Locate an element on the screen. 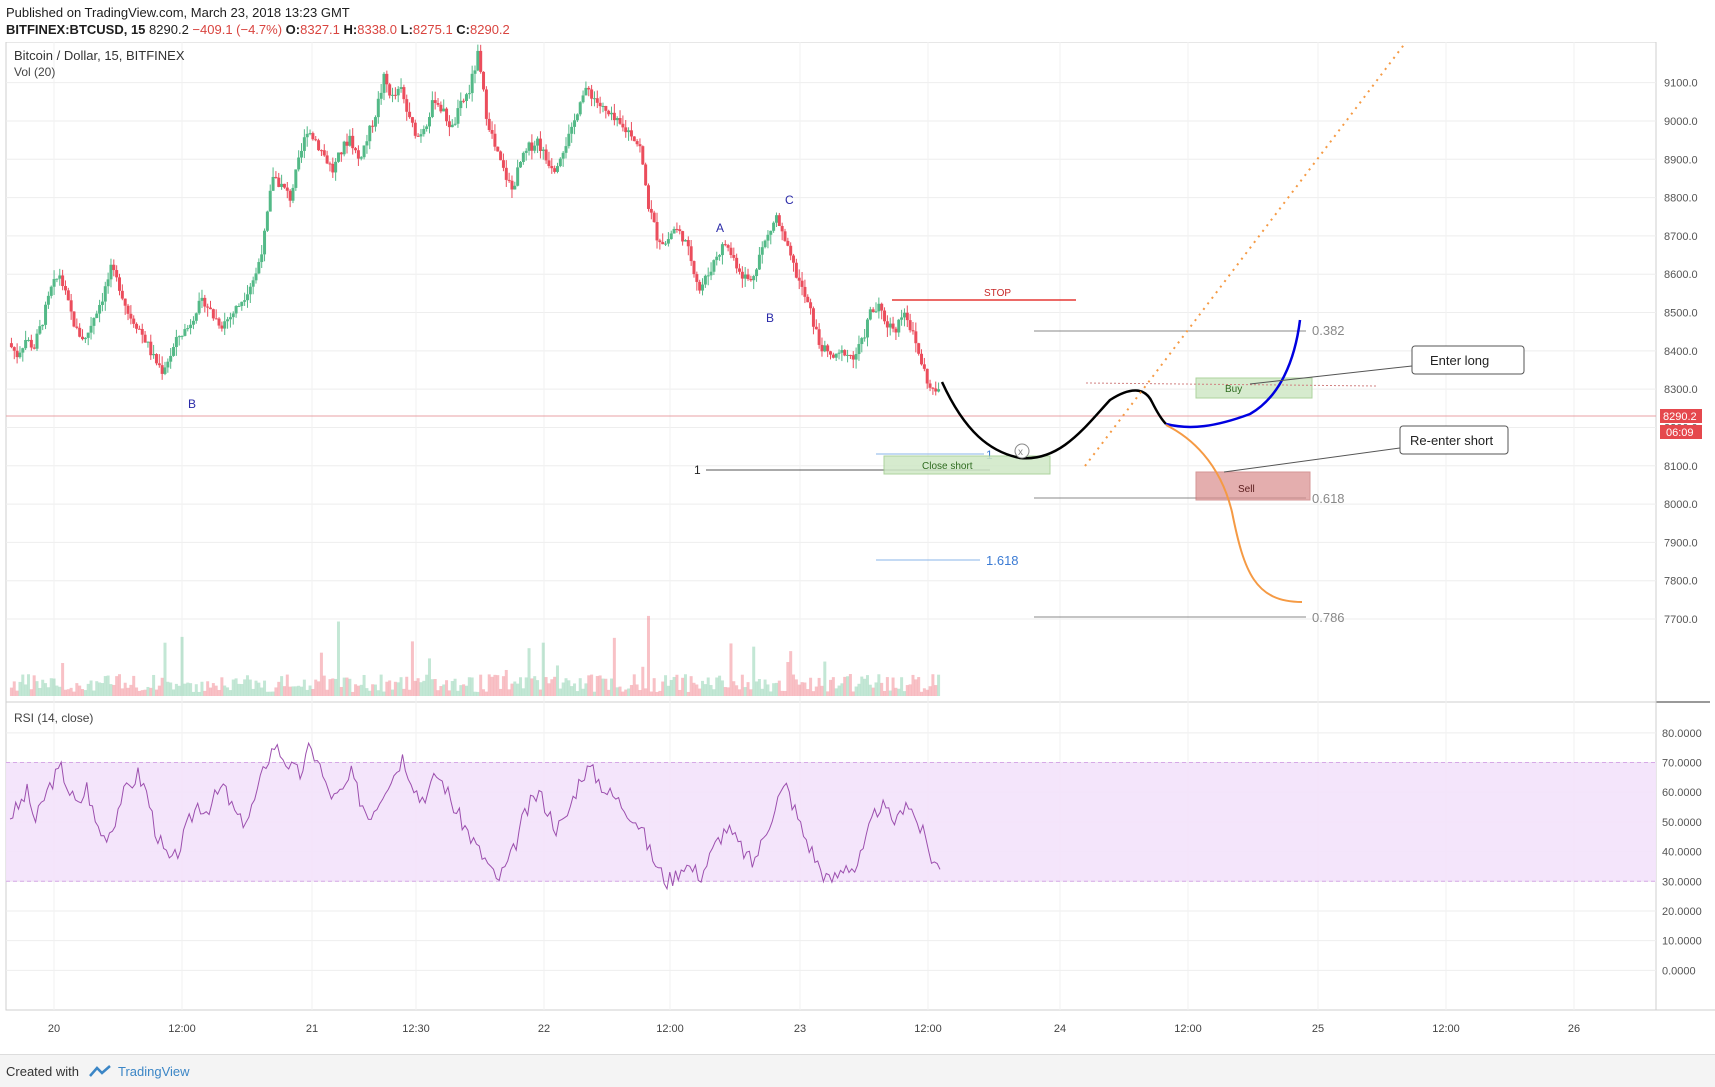 The width and height of the screenshot is (1715, 1087). reenter-short-callout is located at coordinates (1454, 440).